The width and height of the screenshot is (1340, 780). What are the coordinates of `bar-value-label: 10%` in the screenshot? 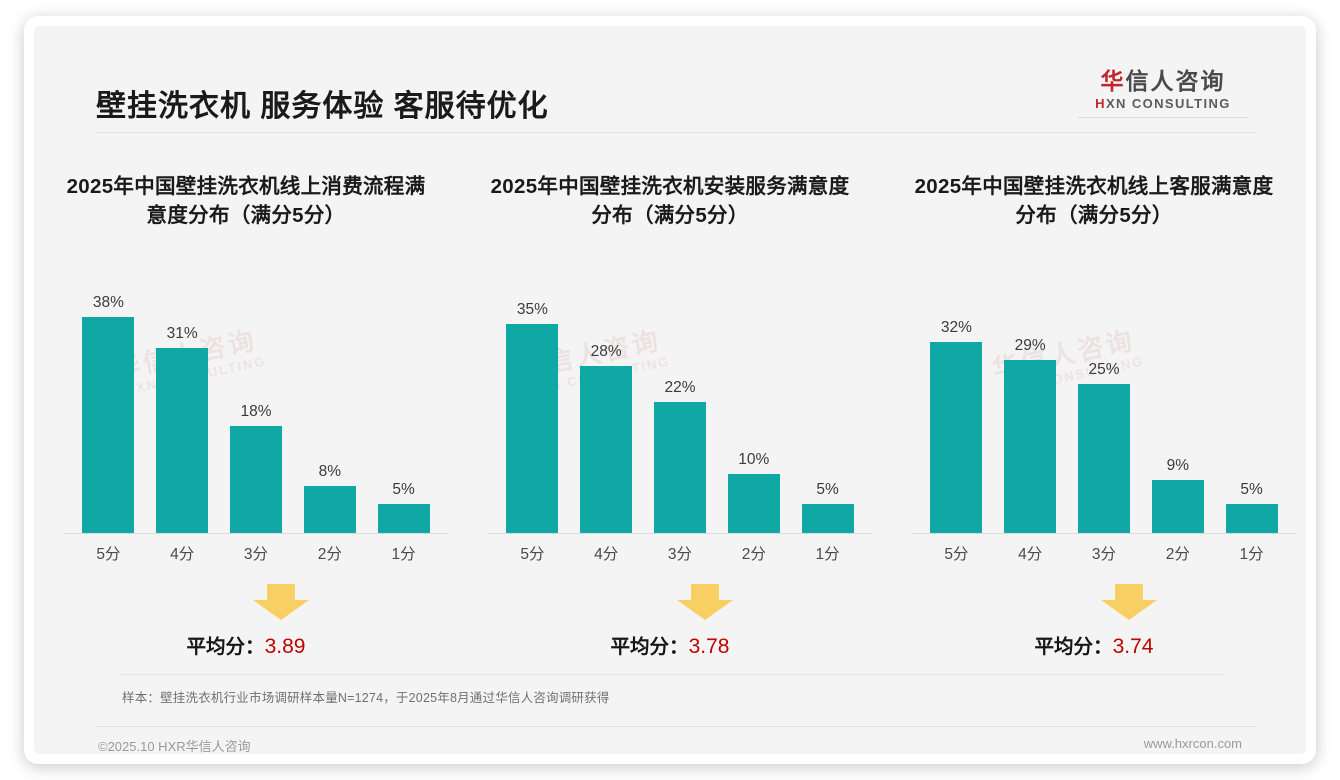 It's located at (754, 459).